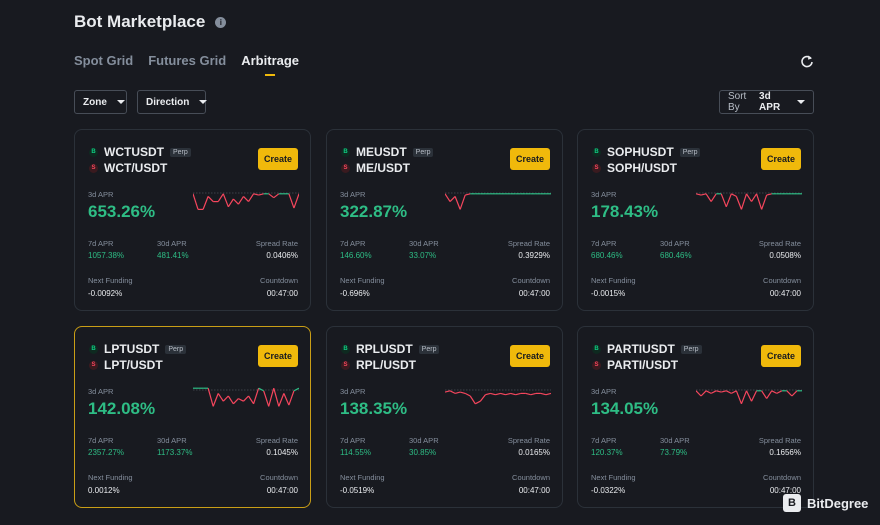 This screenshot has width=880, height=525. Describe the element at coordinates (203, 102) in the screenshot. I see `chevron-down-icon` at that location.